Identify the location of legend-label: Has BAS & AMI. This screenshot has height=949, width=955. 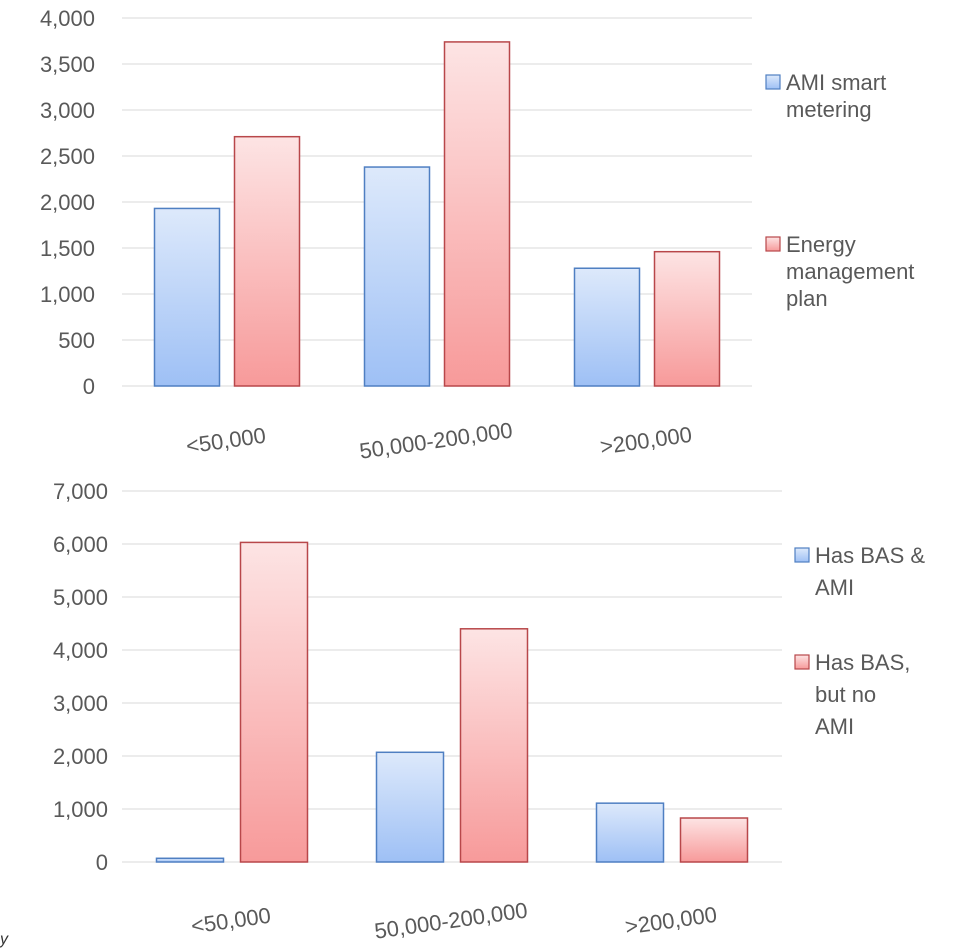
(870, 571).